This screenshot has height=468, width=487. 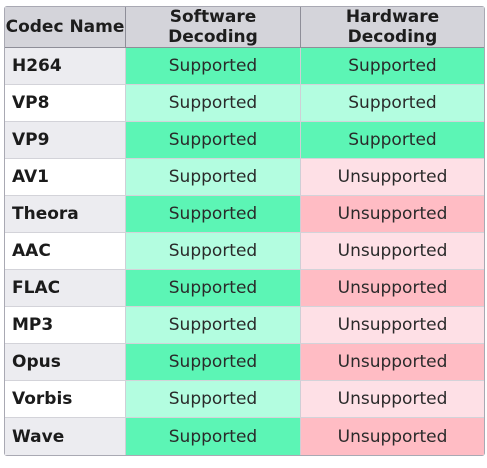 I want to click on table-row: Wave Supported Unsupported, so click(x=244, y=436).